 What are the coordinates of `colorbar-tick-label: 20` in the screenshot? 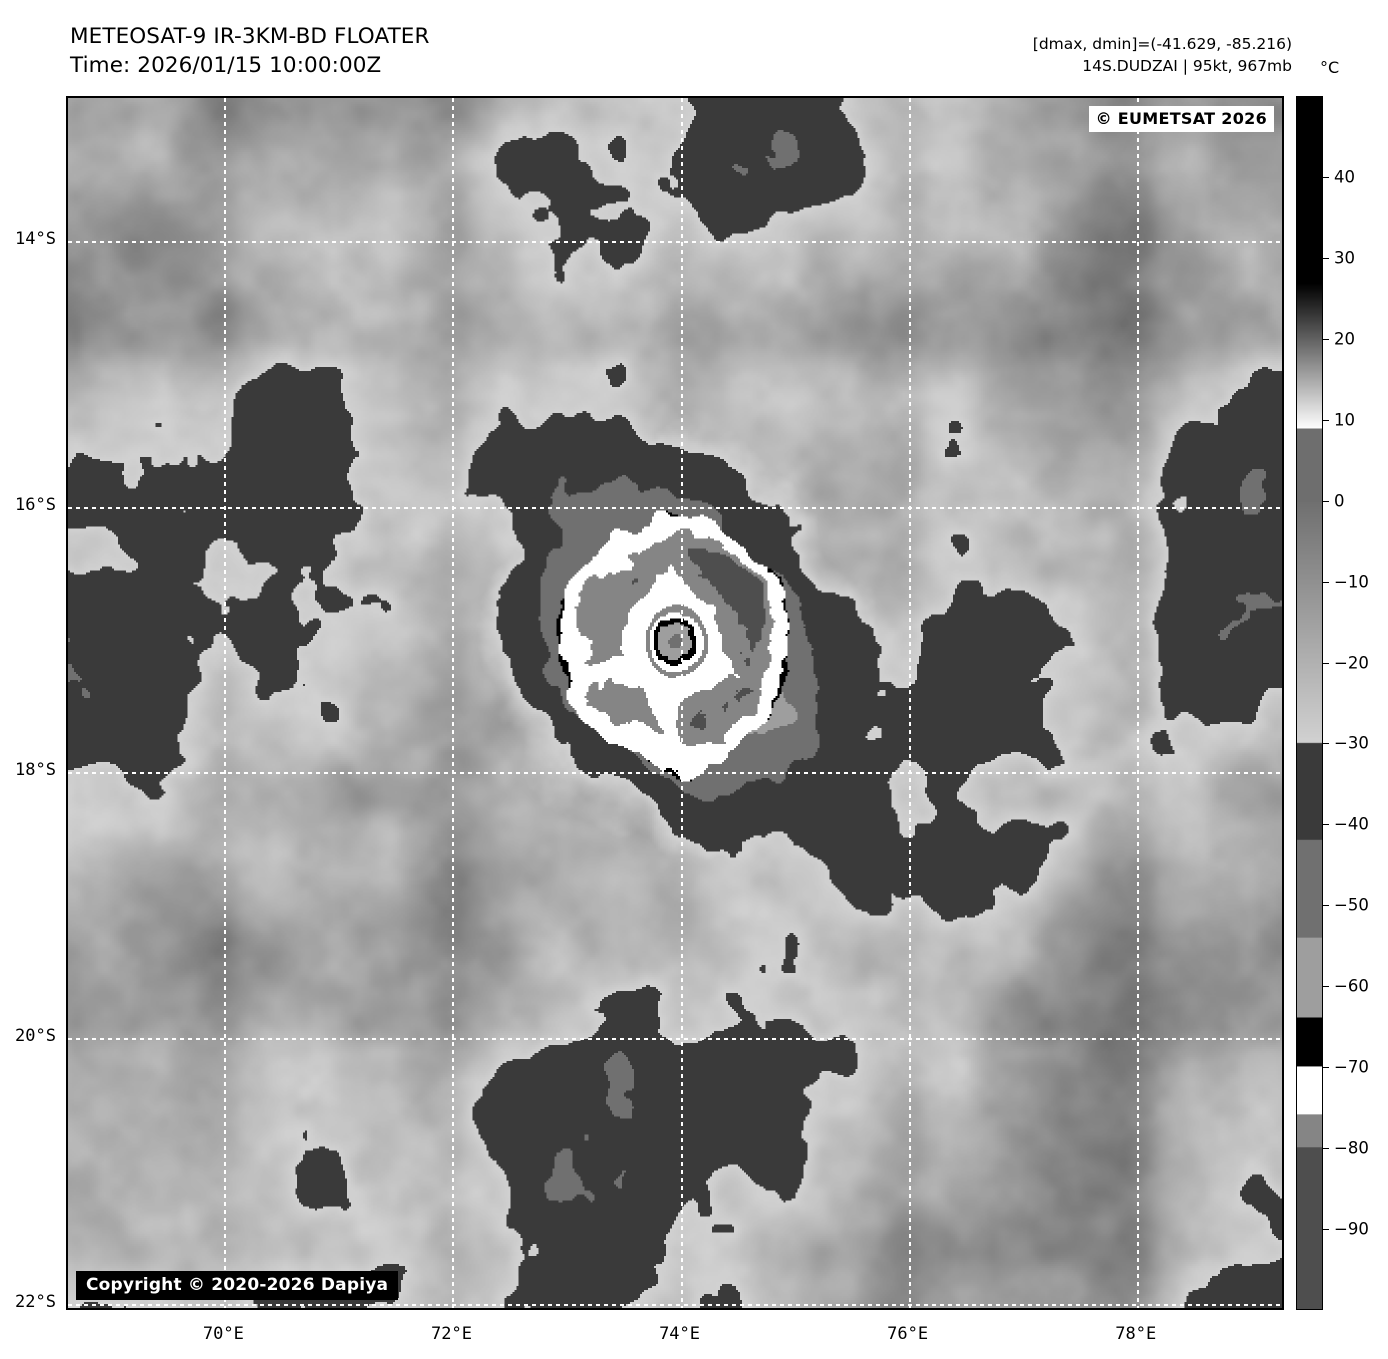 It's located at (1344, 339).